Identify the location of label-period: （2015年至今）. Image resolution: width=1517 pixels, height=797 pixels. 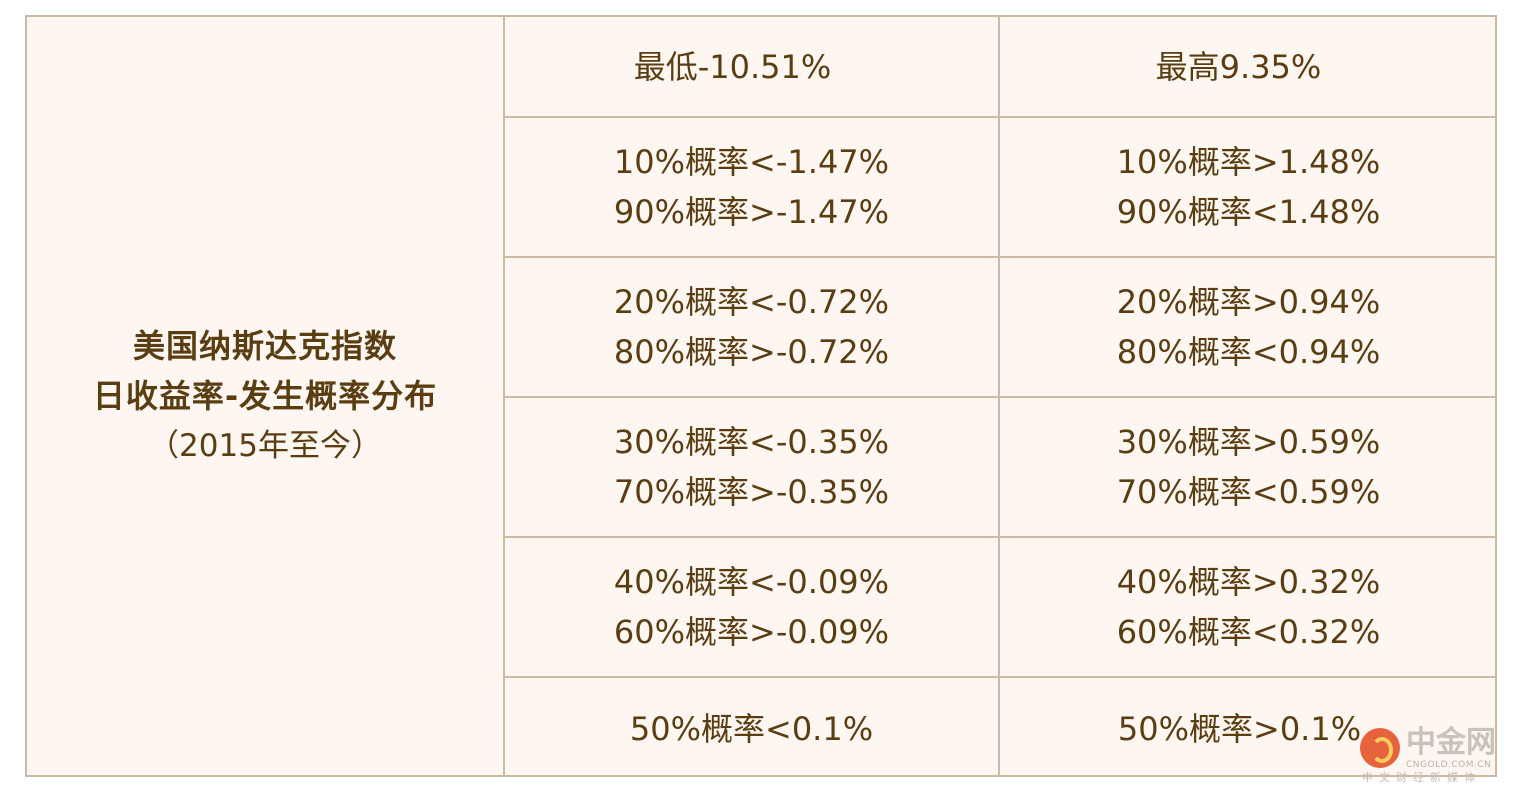
(265, 446).